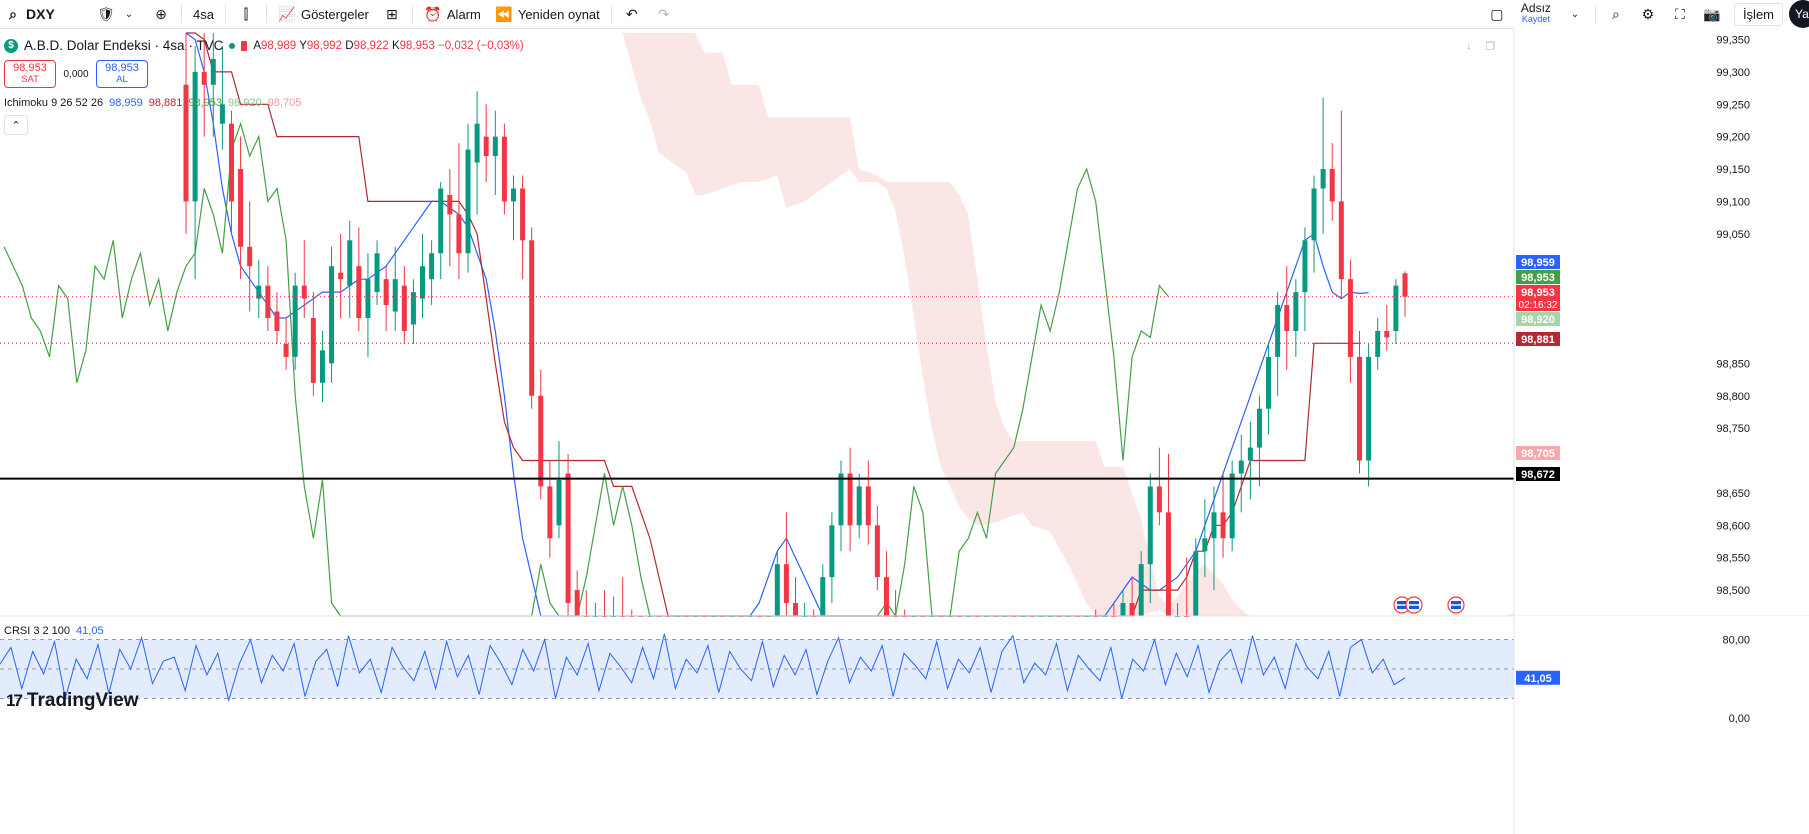 The height and width of the screenshot is (834, 1809). I want to click on chart-type-button: ⫿, so click(246, 14).